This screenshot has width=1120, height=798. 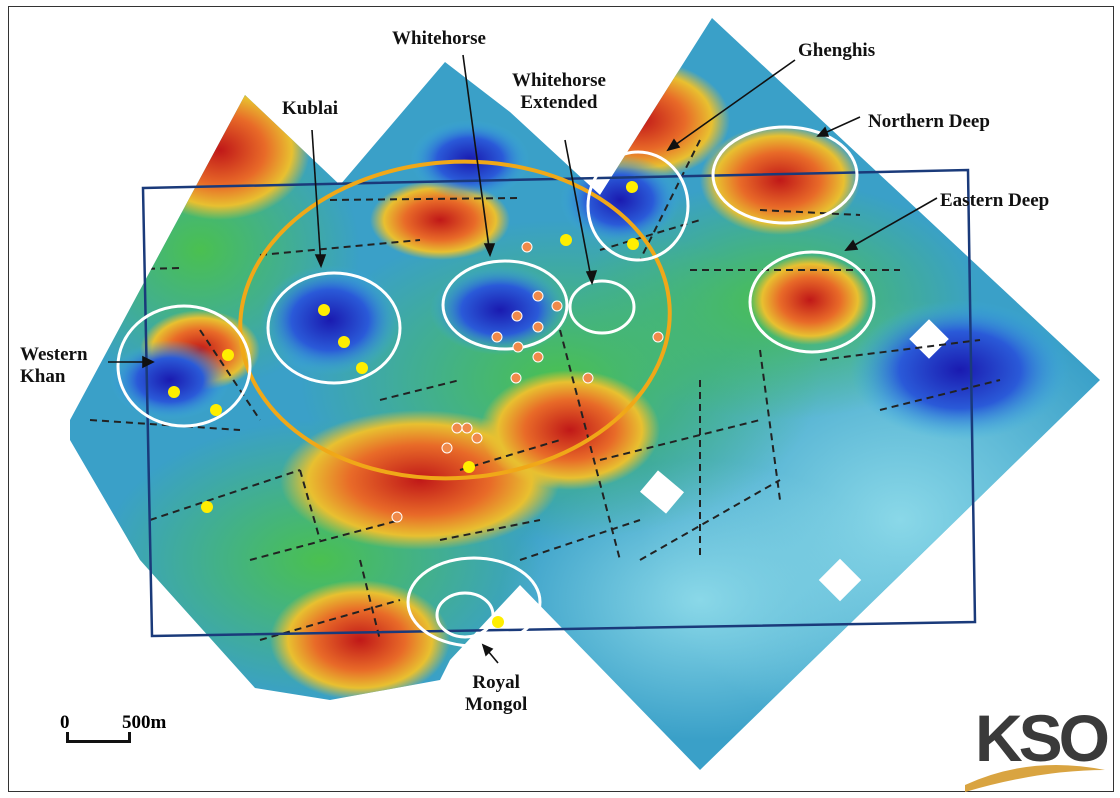 I want to click on label-whitehorse-extended: Whitehorse Extended, so click(x=559, y=91).